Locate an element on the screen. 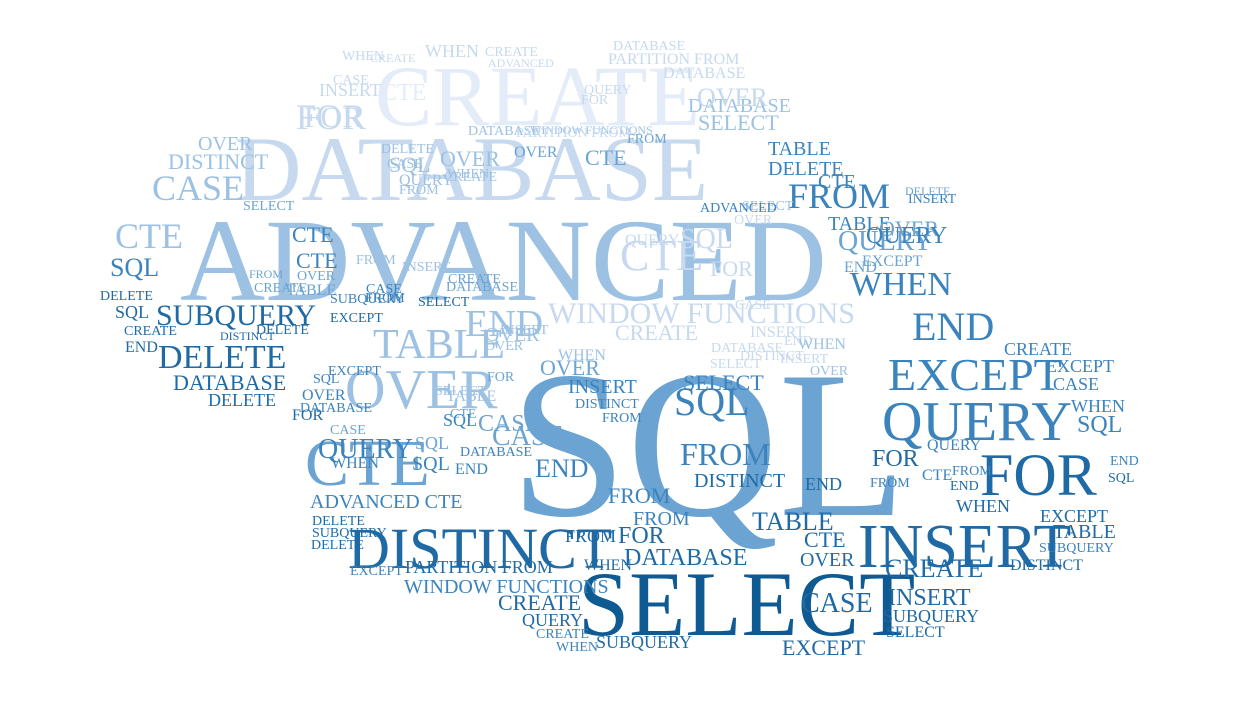 The image size is (1260, 708). cloud-word: ADVANCED CTE is located at coordinates (386, 502).